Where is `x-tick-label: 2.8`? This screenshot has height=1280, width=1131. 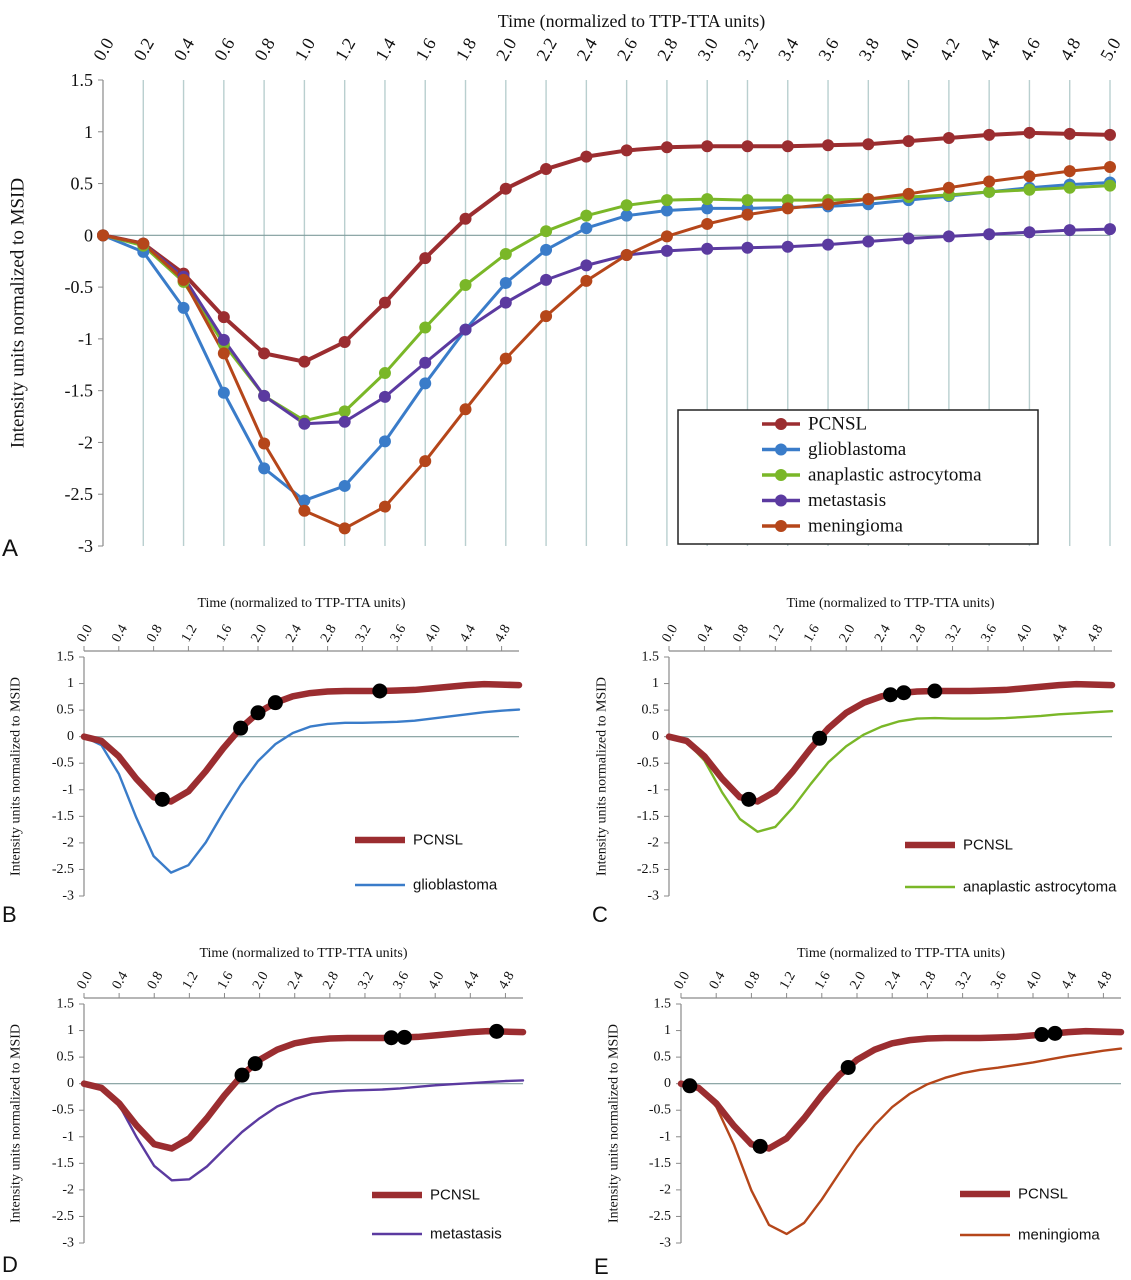 x-tick-label: 2.8 is located at coordinates (667, 49).